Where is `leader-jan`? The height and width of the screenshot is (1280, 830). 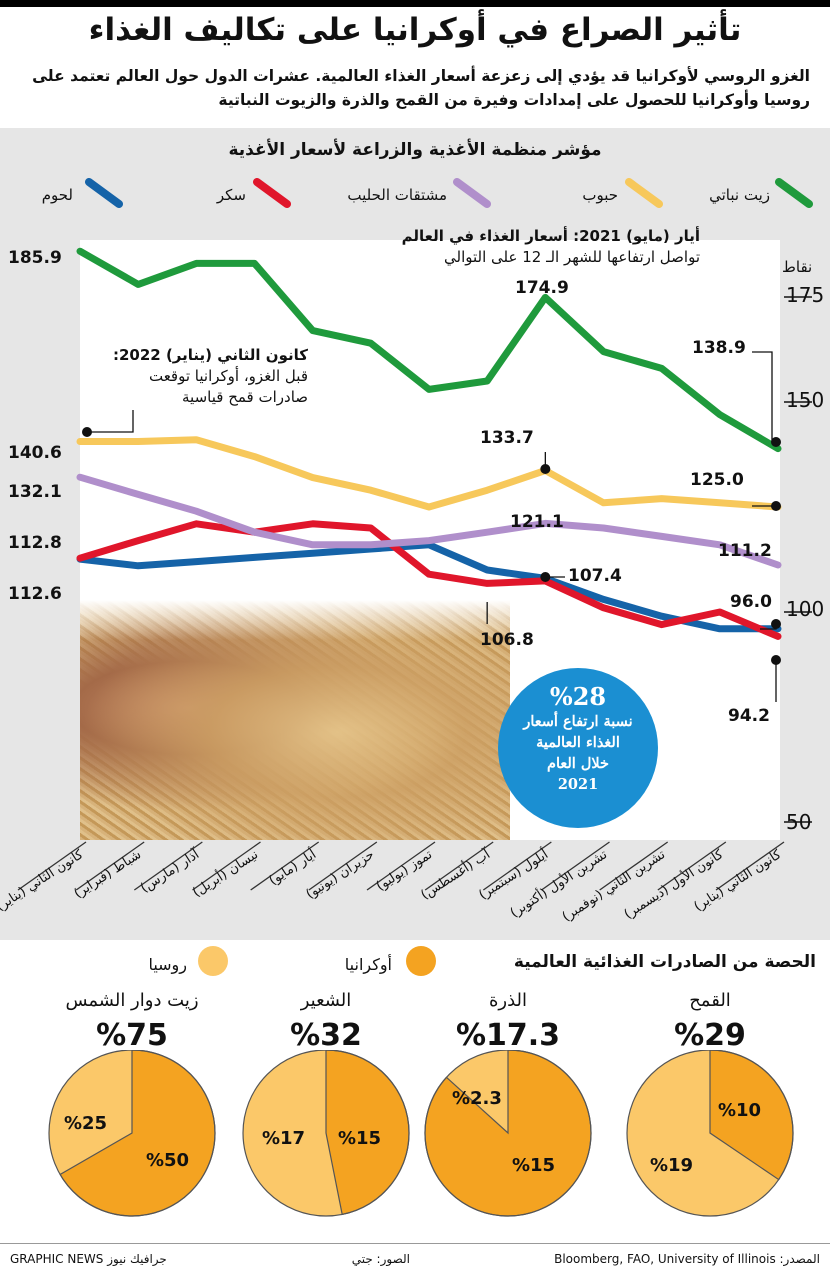
leader-jan is located at coordinates (110, 421).